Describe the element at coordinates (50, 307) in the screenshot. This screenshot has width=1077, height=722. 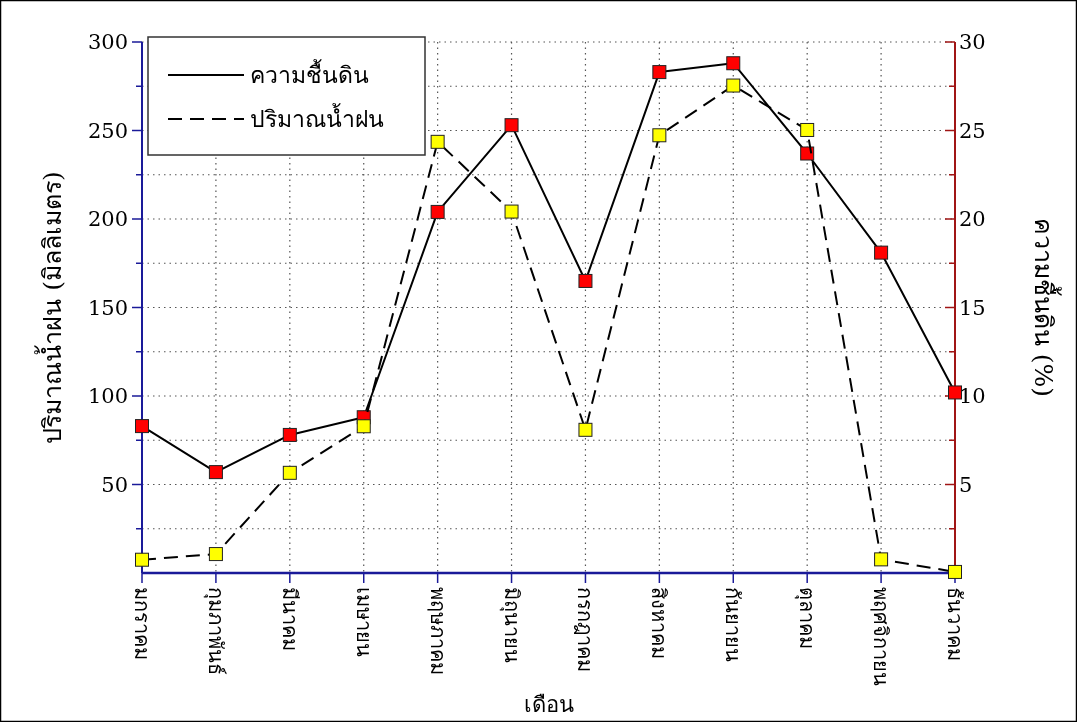
I see `y-axis-title: ปริมาณน้ำฝน (มิลลิเมตร)` at that location.